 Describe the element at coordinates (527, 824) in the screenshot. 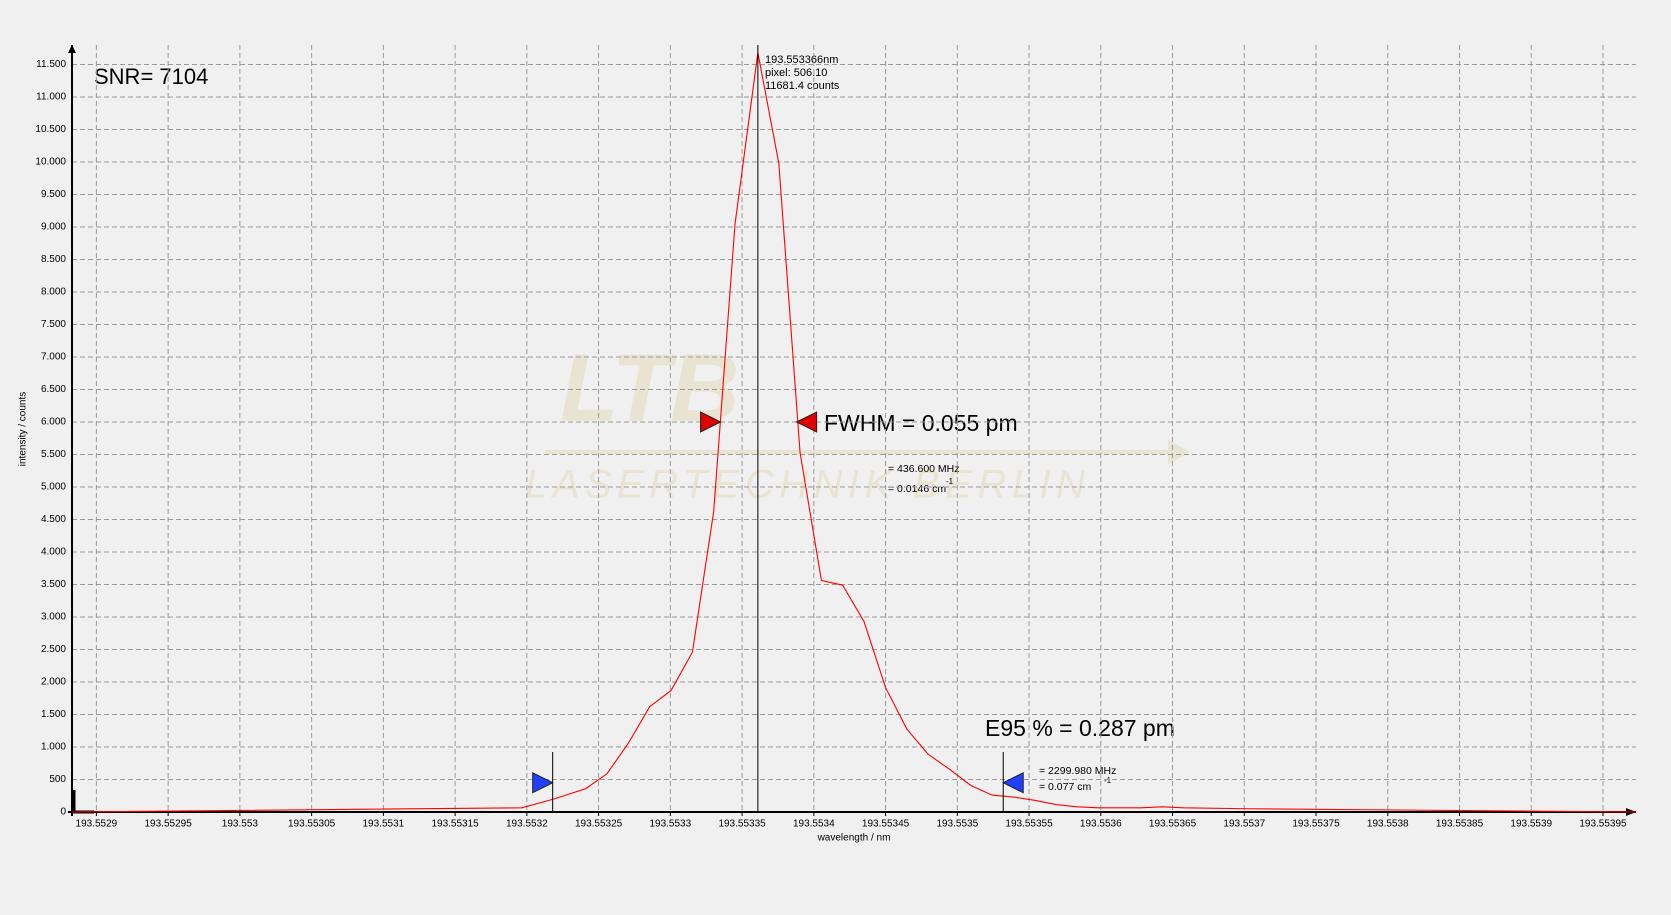

I see `x-tick-label: 193.5532` at that location.